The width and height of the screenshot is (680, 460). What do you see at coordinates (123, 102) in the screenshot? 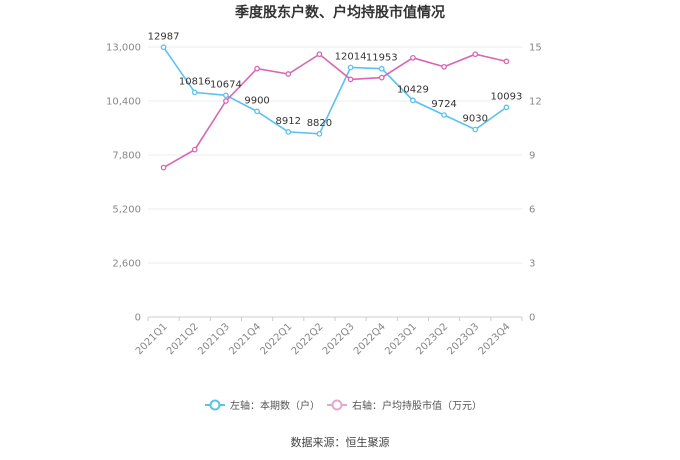
I see `left-tick-label: 10,400` at bounding box center [123, 102].